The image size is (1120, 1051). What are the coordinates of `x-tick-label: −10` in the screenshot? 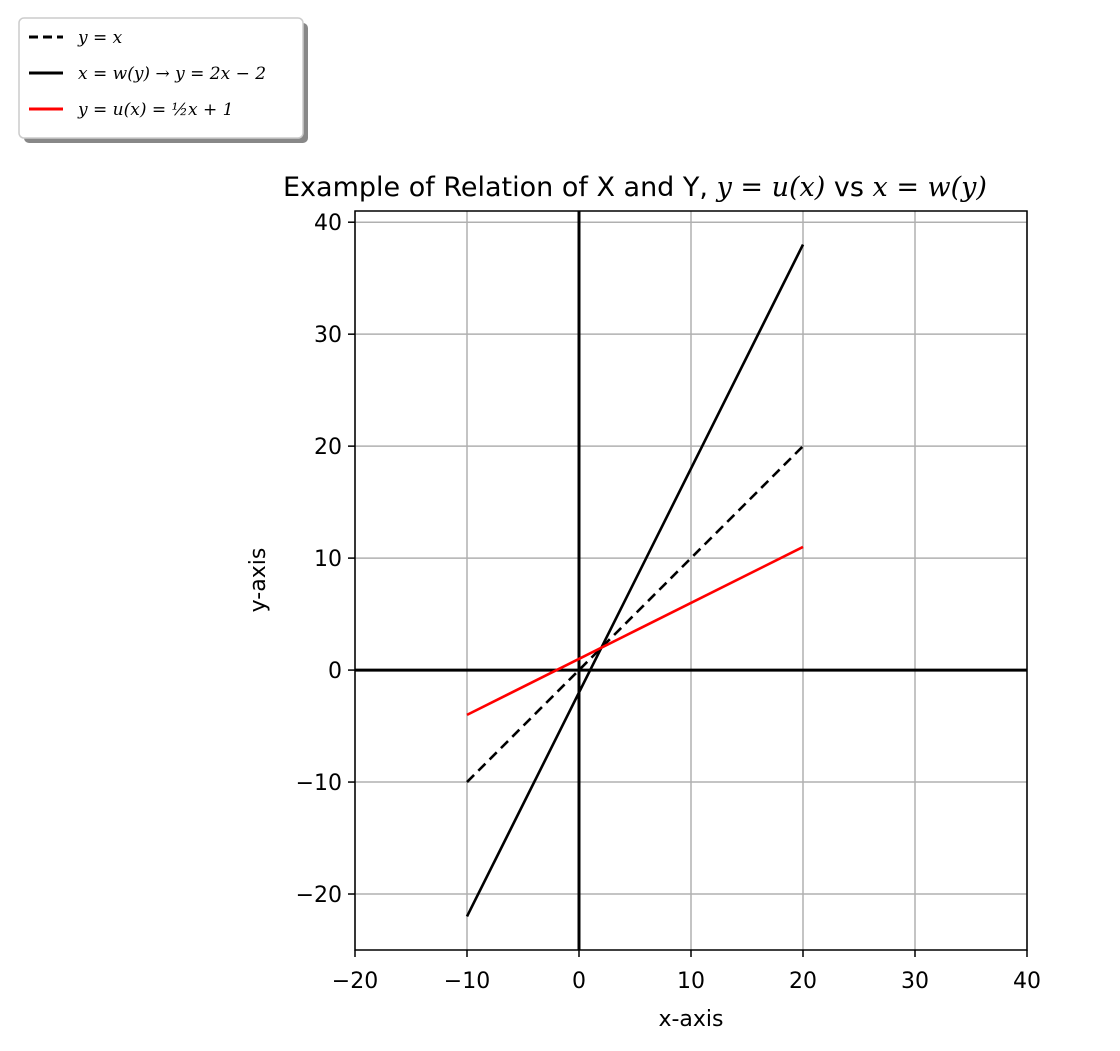 It's located at (467, 981).